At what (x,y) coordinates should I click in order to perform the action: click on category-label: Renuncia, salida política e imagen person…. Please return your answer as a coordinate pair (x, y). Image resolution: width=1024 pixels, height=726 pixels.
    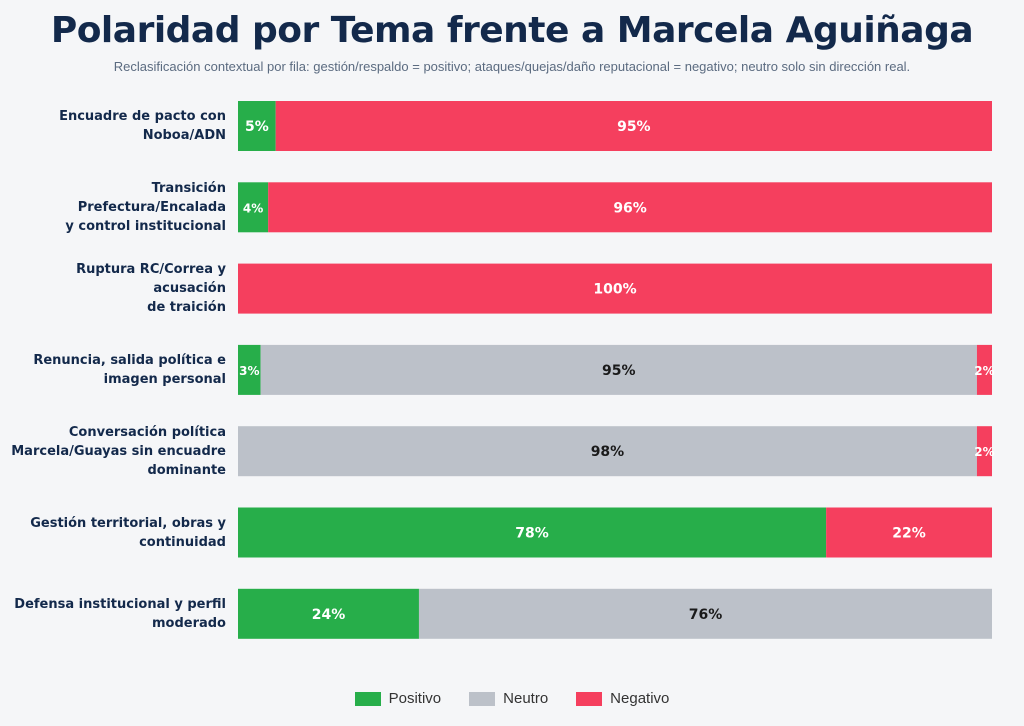
    Looking at the image, I should click on (113, 370).